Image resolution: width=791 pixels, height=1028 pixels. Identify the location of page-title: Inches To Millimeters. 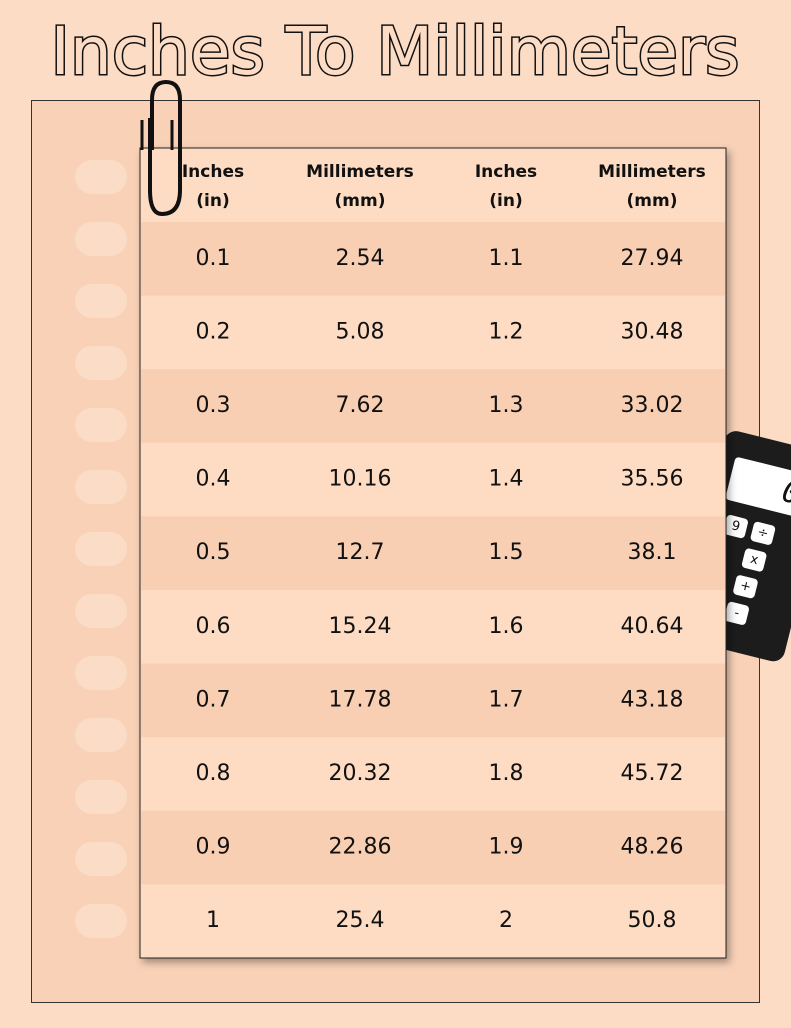
(394, 51).